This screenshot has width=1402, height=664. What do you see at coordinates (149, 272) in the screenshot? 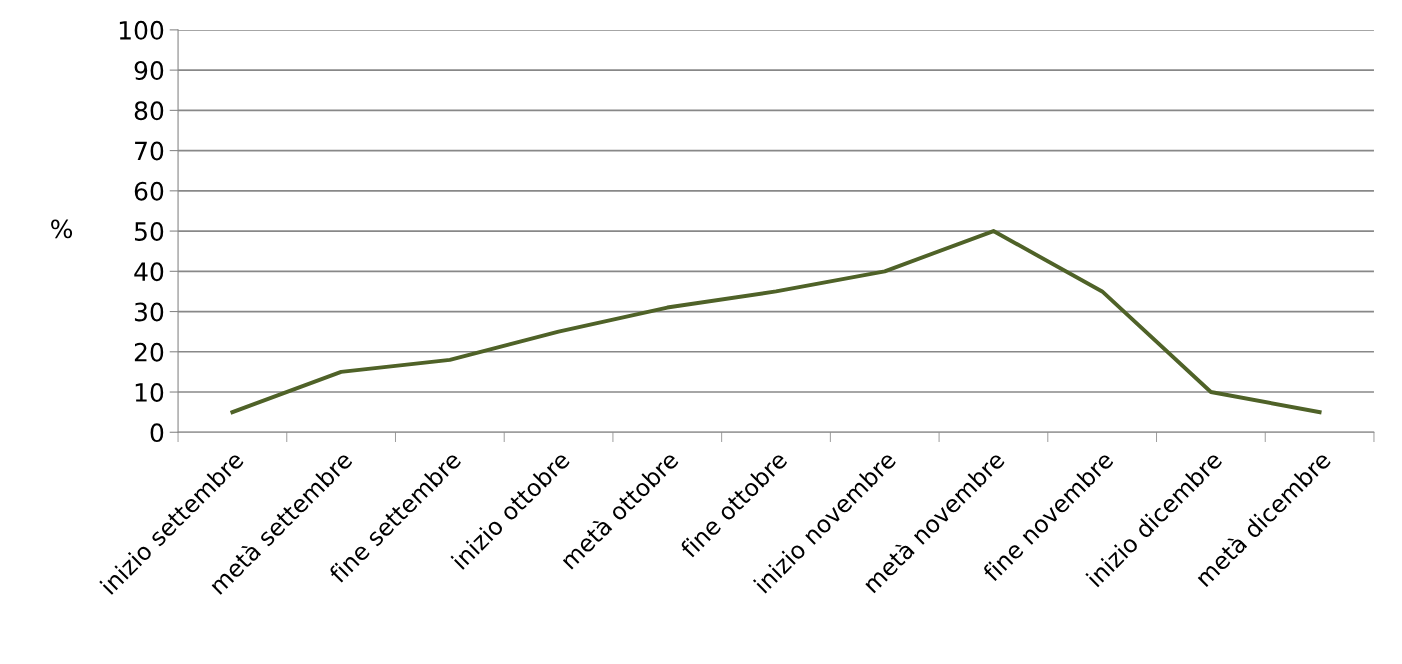
I see `y-tick-label: 40` at bounding box center [149, 272].